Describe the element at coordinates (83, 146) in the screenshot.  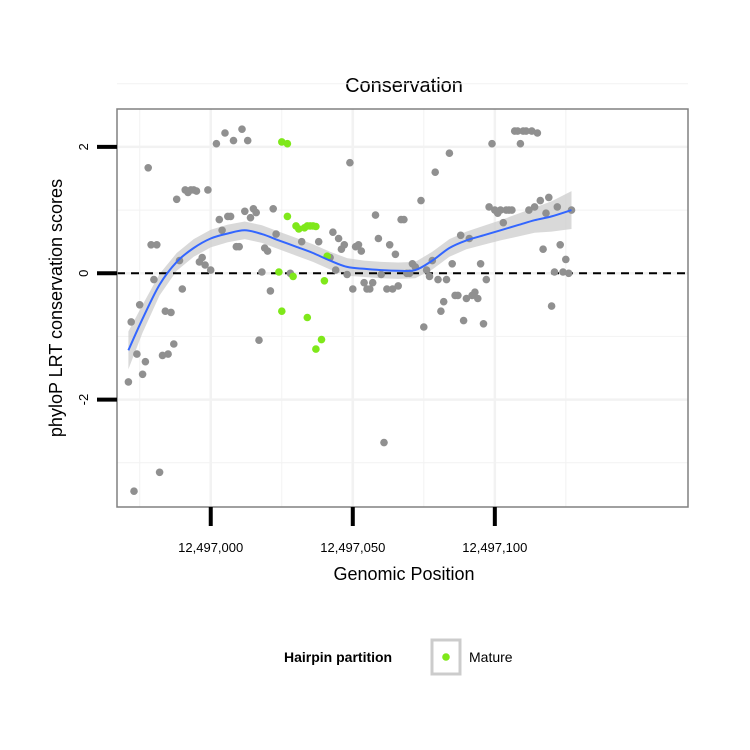
I see `y-tick-label: 2` at that location.